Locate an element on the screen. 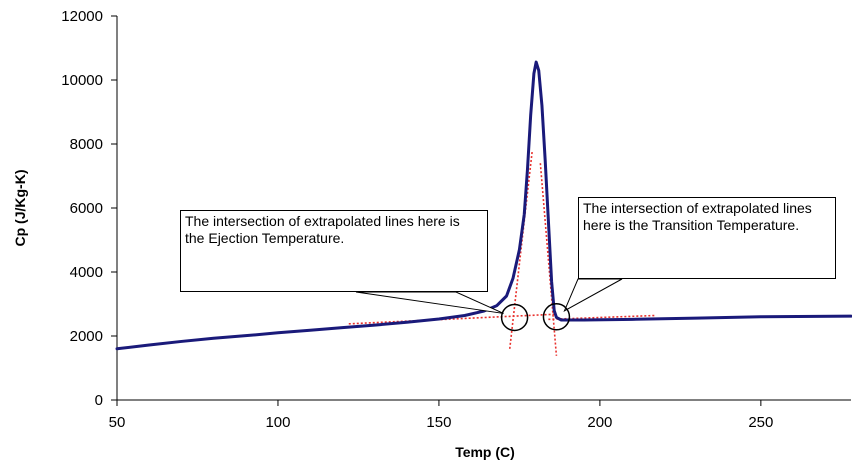  y-axis-title: Cp (J/Kg-K) is located at coordinates (20, 208).